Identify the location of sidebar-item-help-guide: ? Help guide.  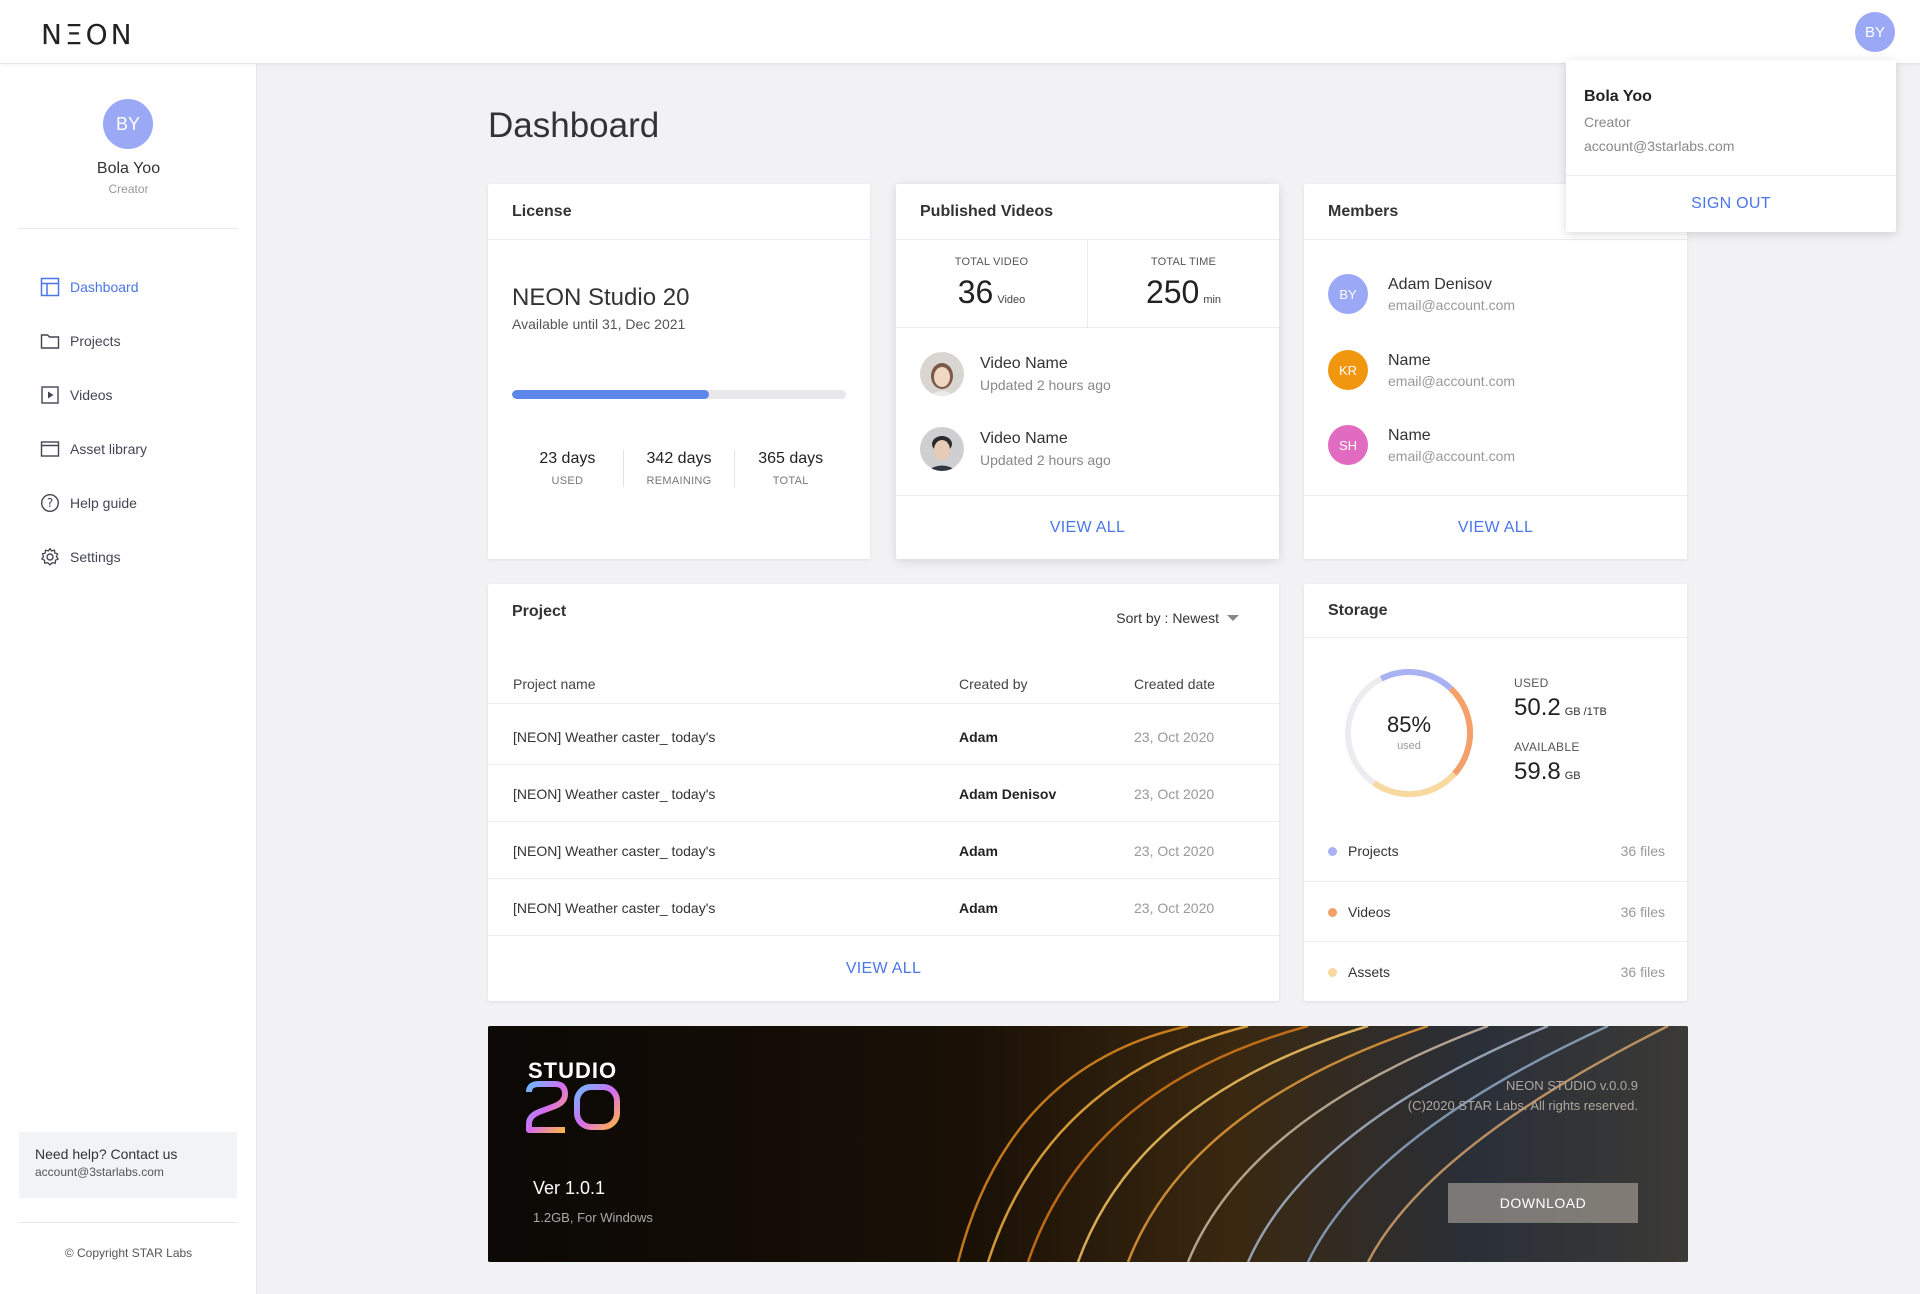
(128, 503).